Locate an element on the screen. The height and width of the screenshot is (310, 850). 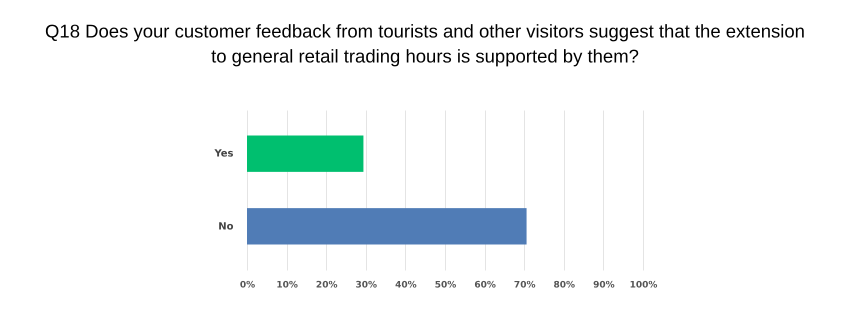
x-tick-label: 0% is located at coordinates (248, 285).